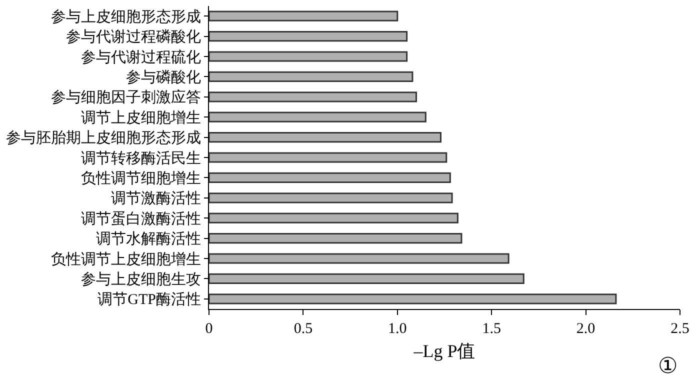  What do you see at coordinates (141, 57) in the screenshot?
I see `y-tick-label: 参与代谢过程硫化` at bounding box center [141, 57].